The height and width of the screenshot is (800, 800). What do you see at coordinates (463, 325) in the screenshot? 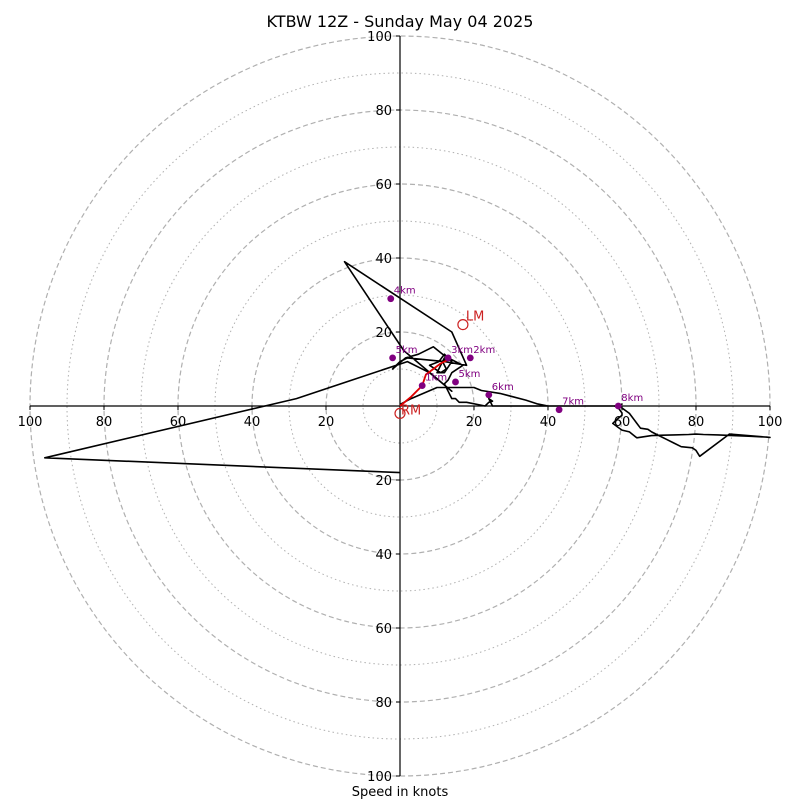
I see `storm-marker-LM` at bounding box center [463, 325].